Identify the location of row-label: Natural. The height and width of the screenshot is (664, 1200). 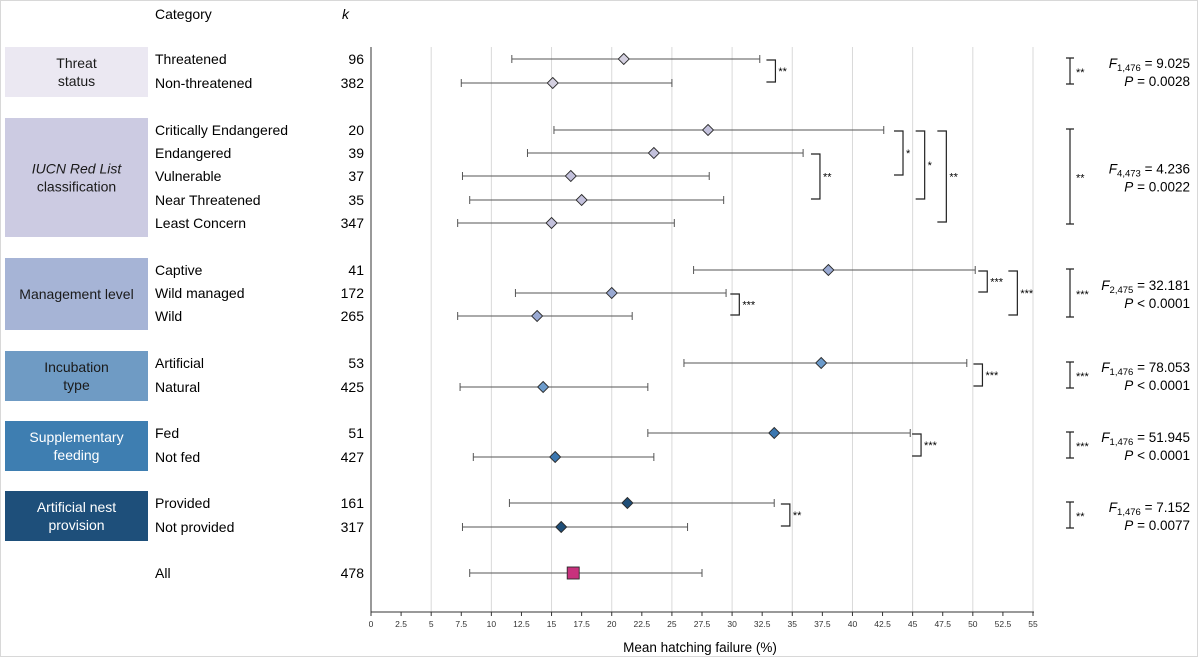
(177, 387).